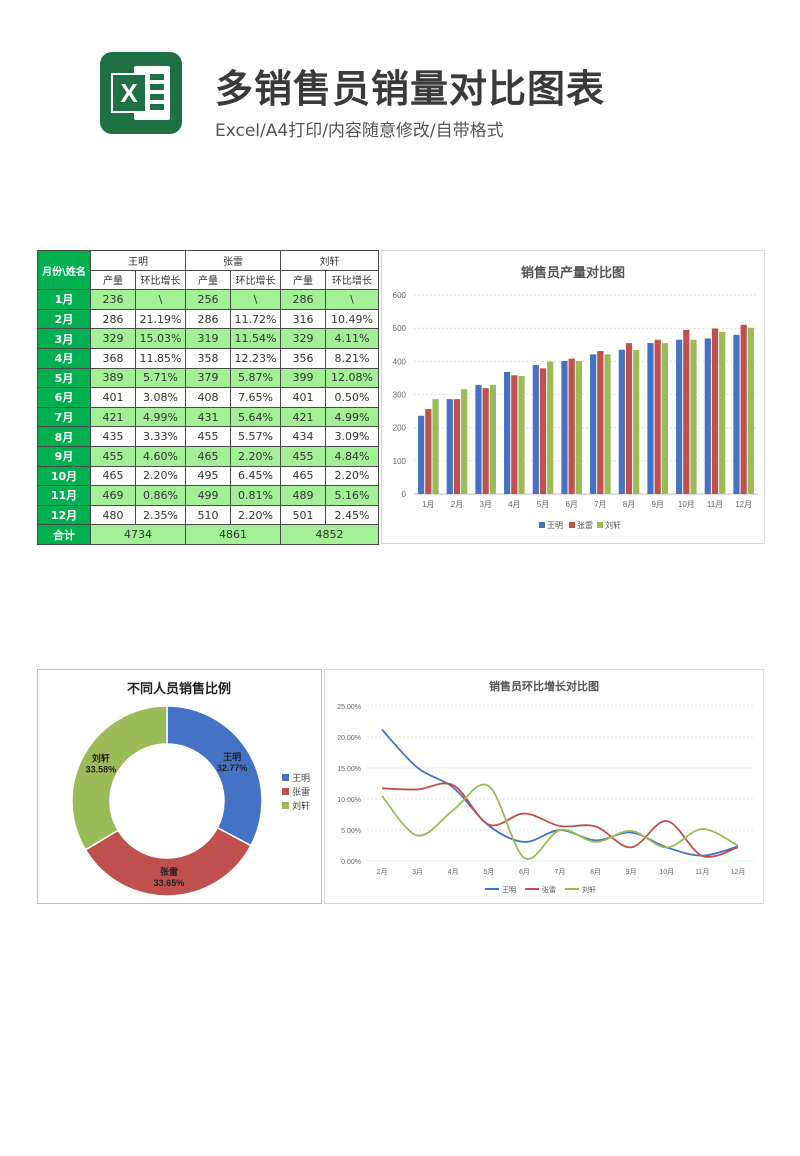 The image size is (800, 1156). I want to click on legend-swatch, so click(285, 777).